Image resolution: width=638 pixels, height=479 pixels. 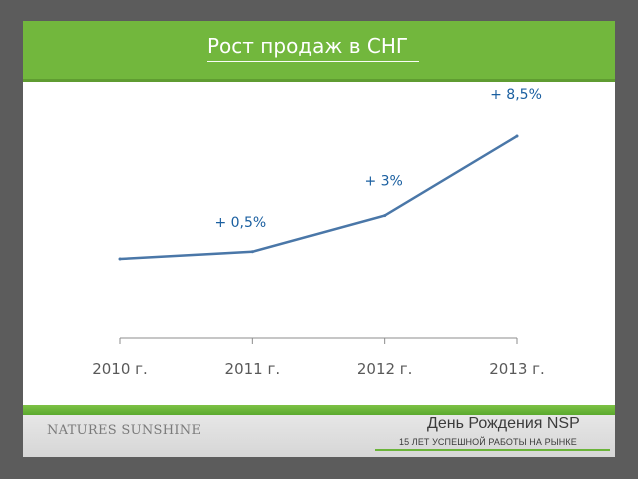 What do you see at coordinates (503, 423) in the screenshot?
I see `brand-title: День Рождения NSP` at bounding box center [503, 423].